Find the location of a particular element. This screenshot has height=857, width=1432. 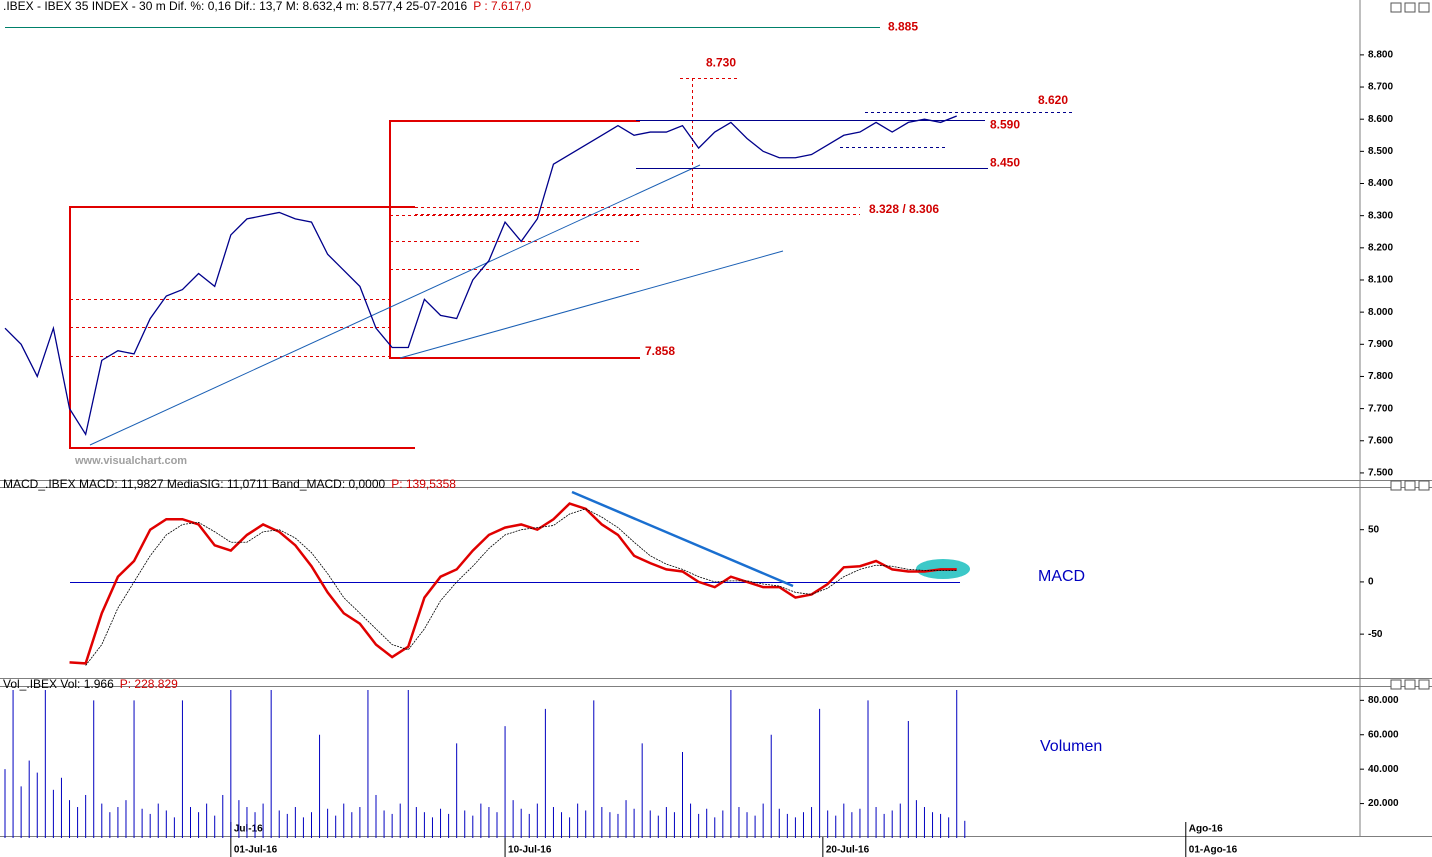

level-label: 8.730 is located at coordinates (721, 63).